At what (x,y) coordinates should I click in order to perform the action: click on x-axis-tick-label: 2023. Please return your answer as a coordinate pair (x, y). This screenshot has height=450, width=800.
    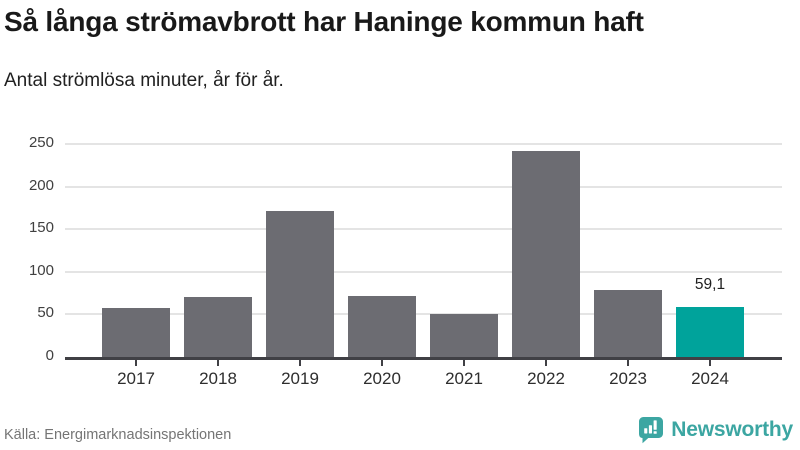
    Looking at the image, I should click on (628, 378).